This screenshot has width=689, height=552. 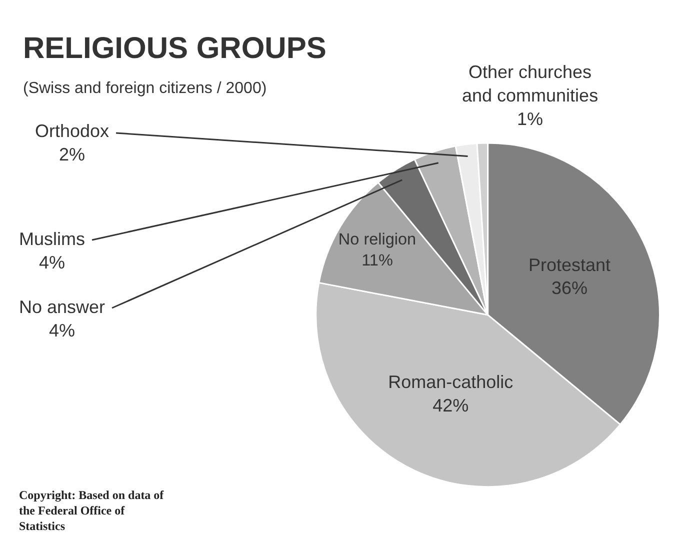 I want to click on slice-label: Protestant, so click(x=569, y=264).